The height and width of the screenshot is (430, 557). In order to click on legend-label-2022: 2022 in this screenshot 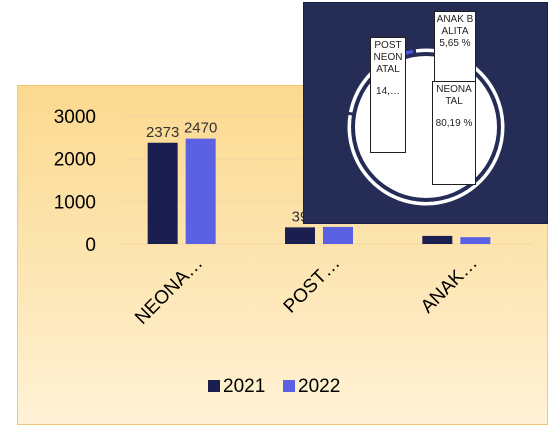, I will do `click(319, 386)`.